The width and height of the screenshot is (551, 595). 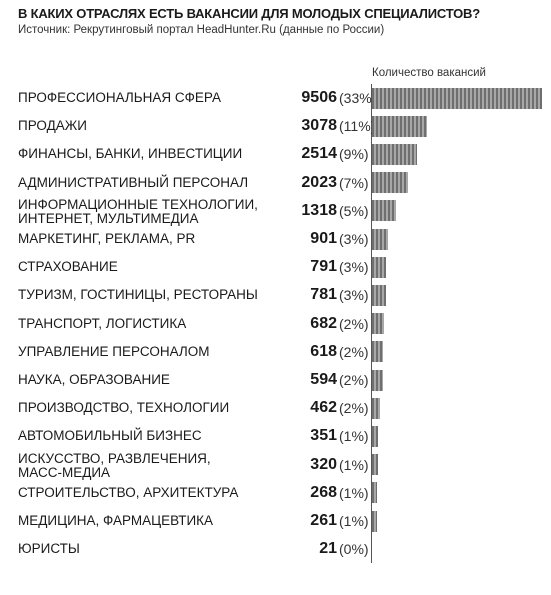 What do you see at coordinates (319, 182) in the screenshot?
I see `value-label: 2023` at bounding box center [319, 182].